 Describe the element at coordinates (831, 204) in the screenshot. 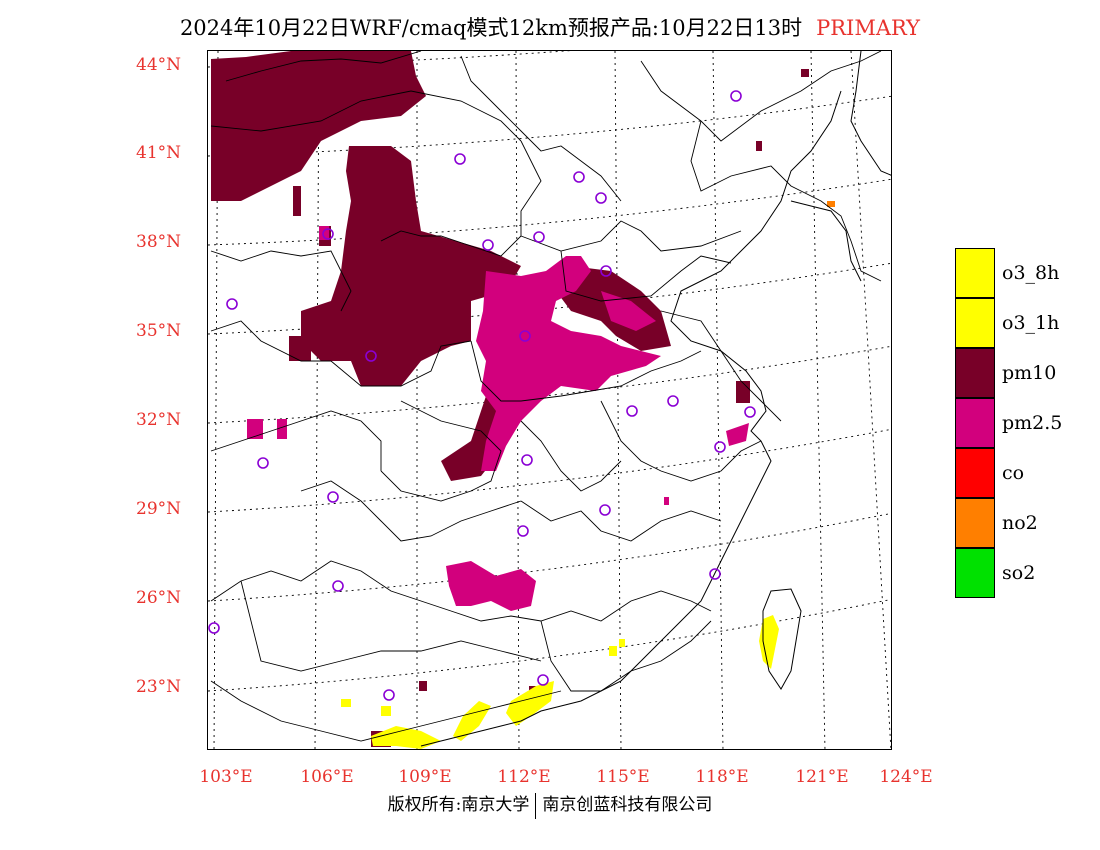

I see `no2-spot` at that location.